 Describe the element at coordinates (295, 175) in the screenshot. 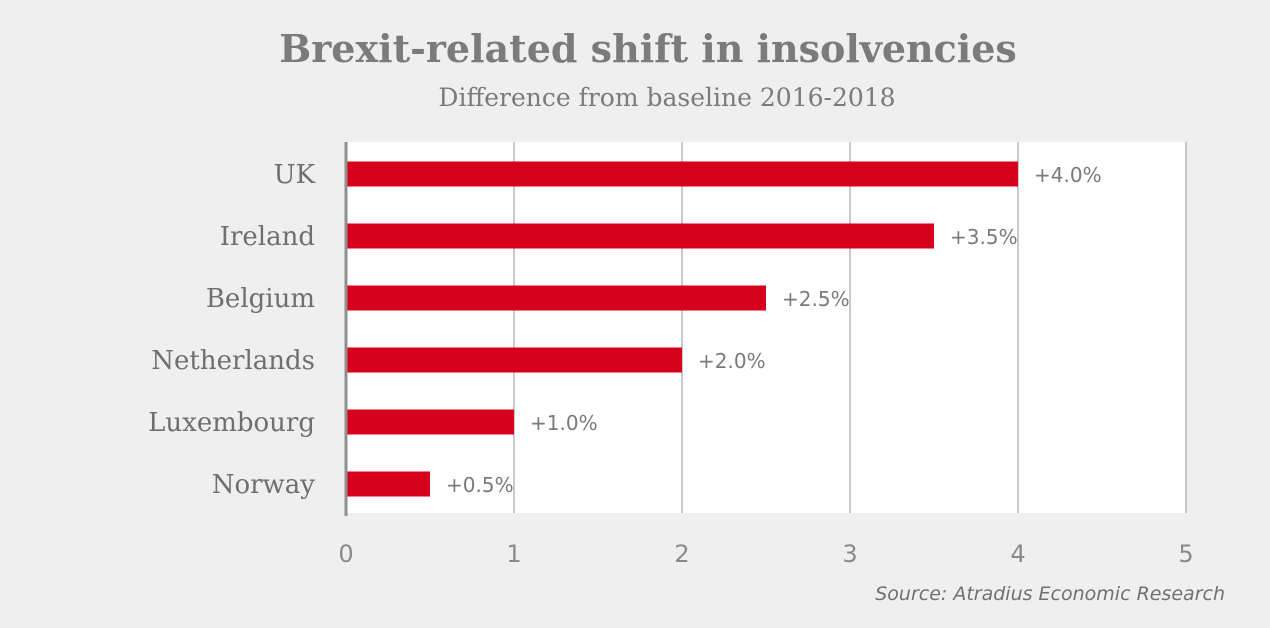

I see `category-label-uk: UK` at that location.